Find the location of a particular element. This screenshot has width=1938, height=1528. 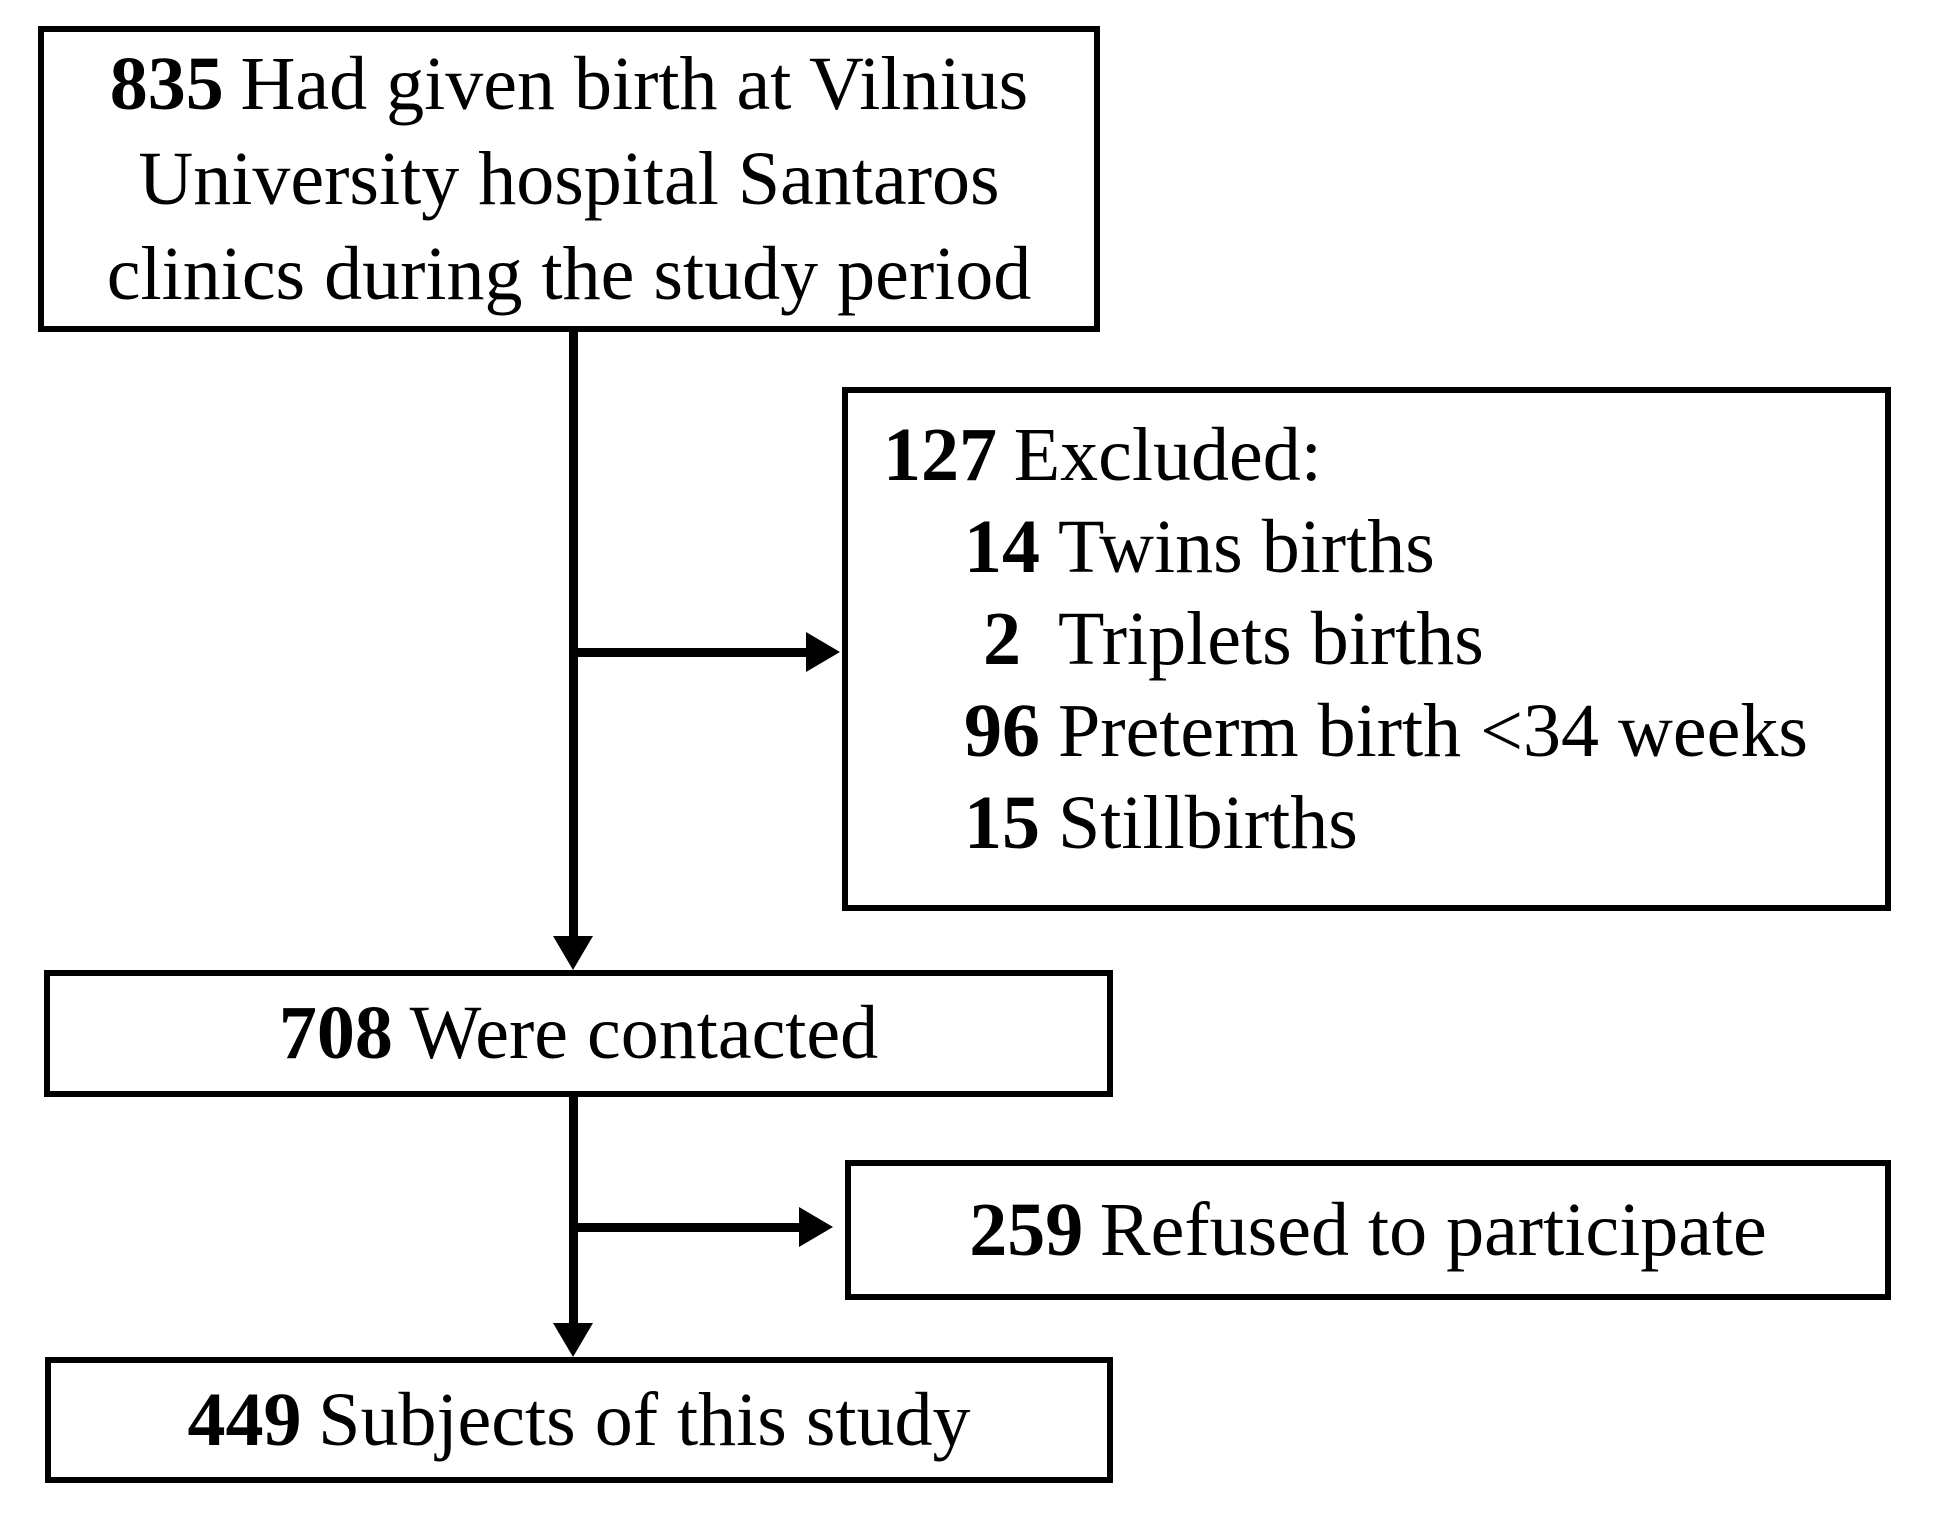

subjects-text: 449 Subjects of this study is located at coordinates (579, 1419).